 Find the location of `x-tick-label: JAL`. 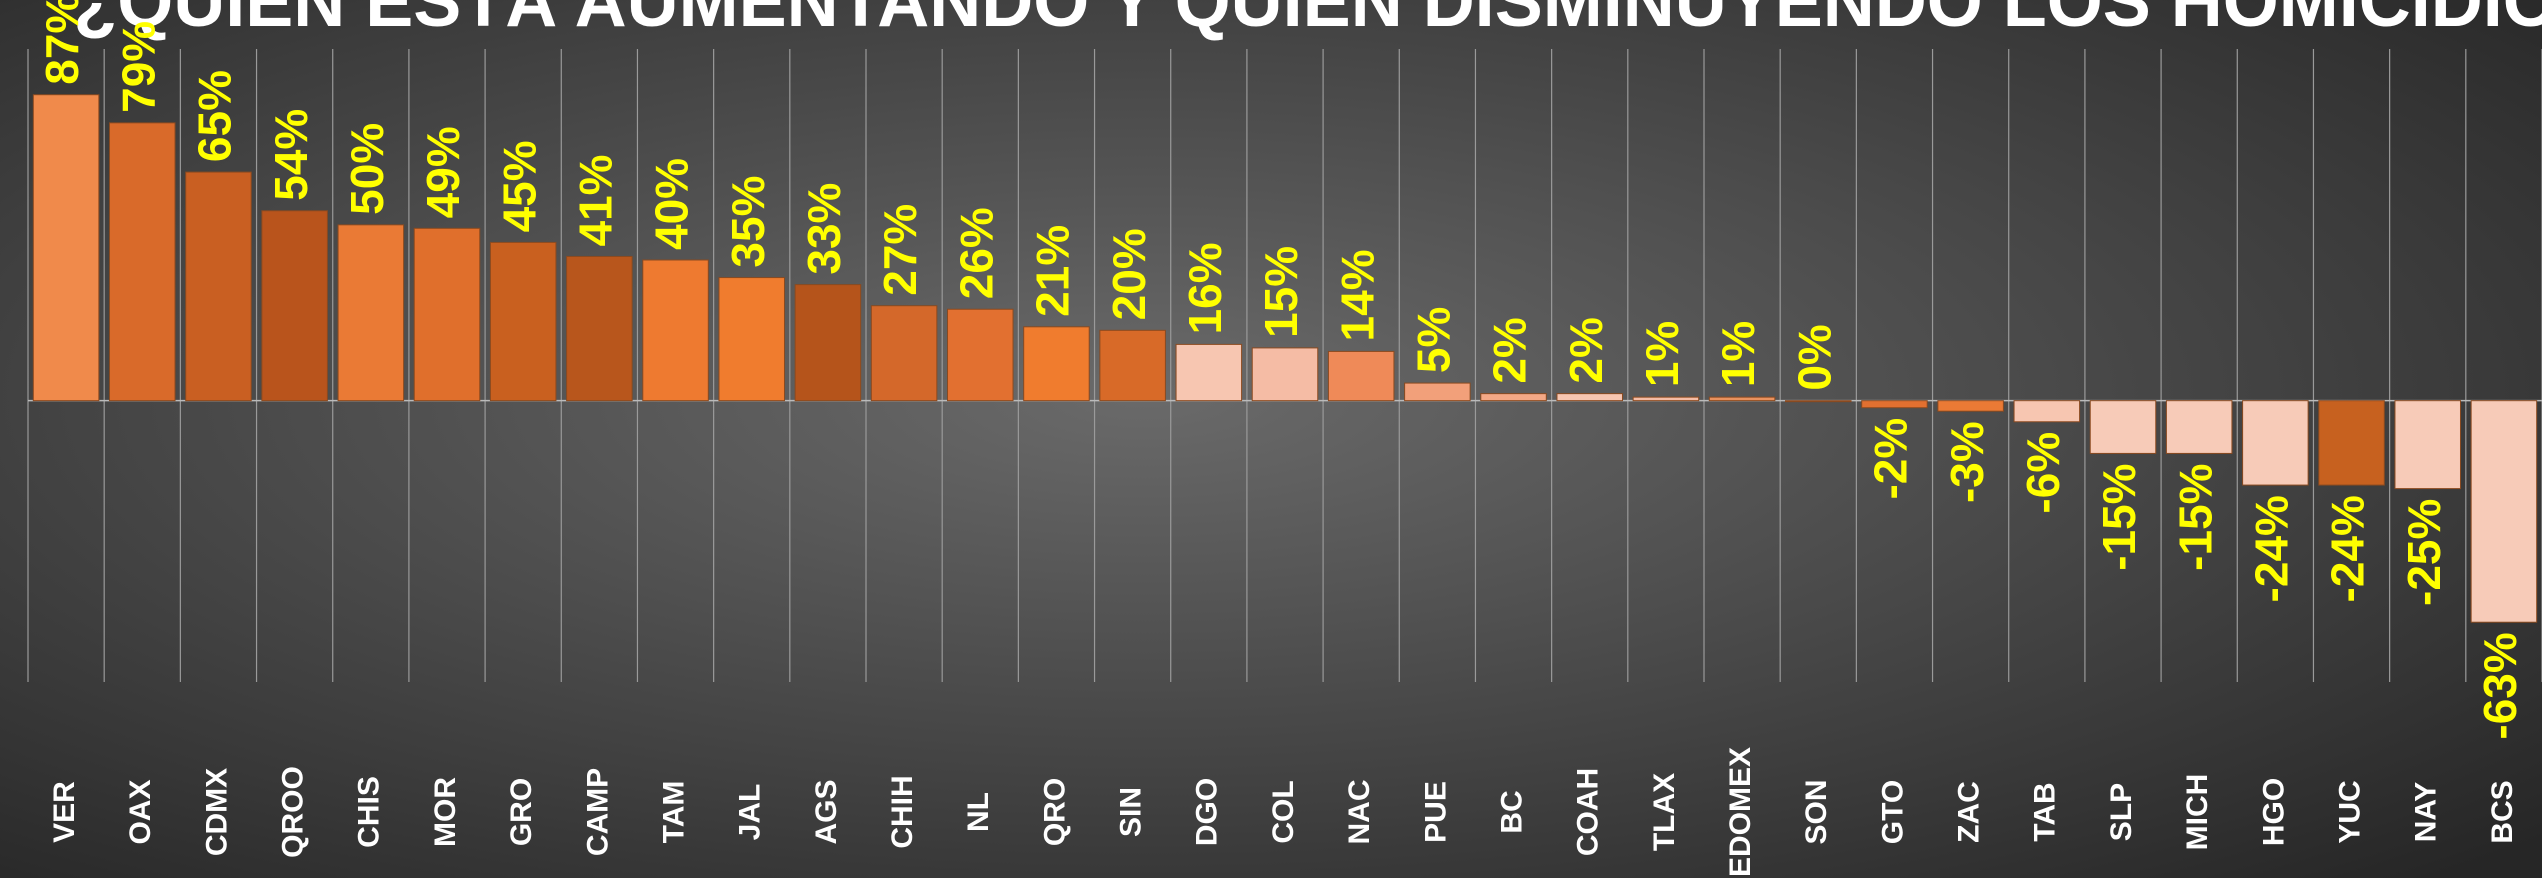

x-tick-label: JAL is located at coordinates (750, 812).